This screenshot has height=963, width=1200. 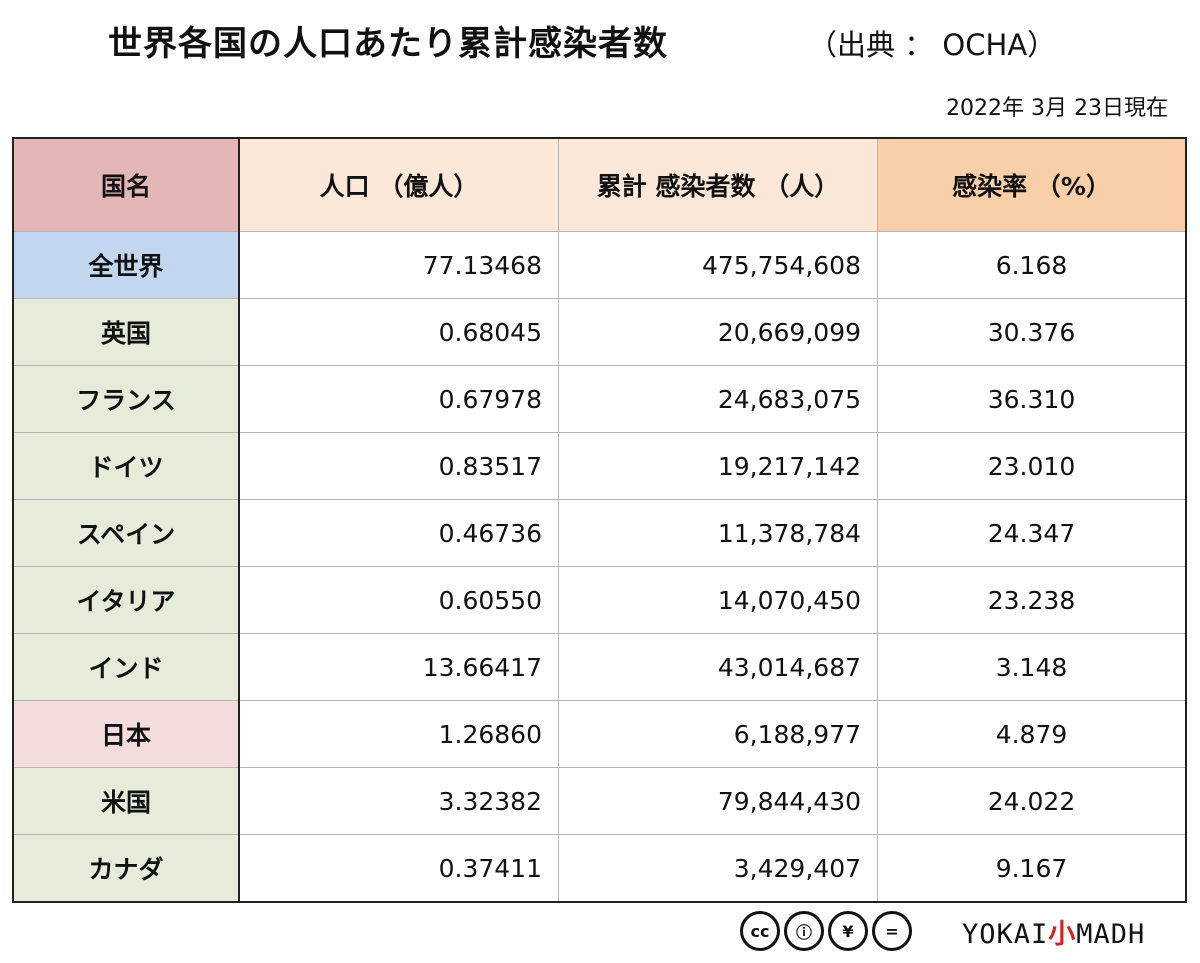 I want to click on table-header-row: 国名 人口 （億人） 累計 感染者数 （人） 感染率 （%）, so click(x=599, y=184).